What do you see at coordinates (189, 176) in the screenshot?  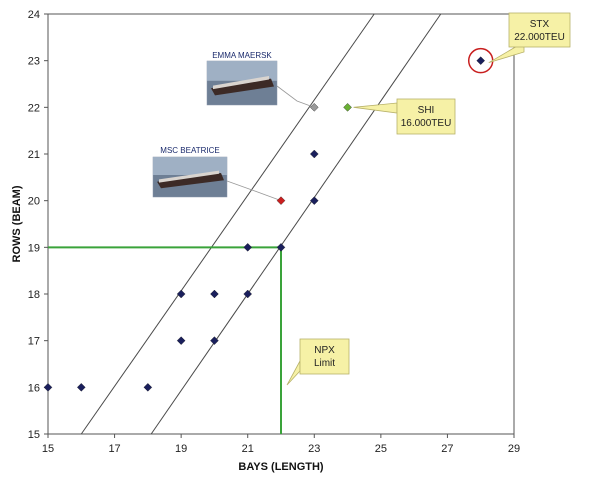 I see `msc-beatrice-deck` at bounding box center [189, 176].